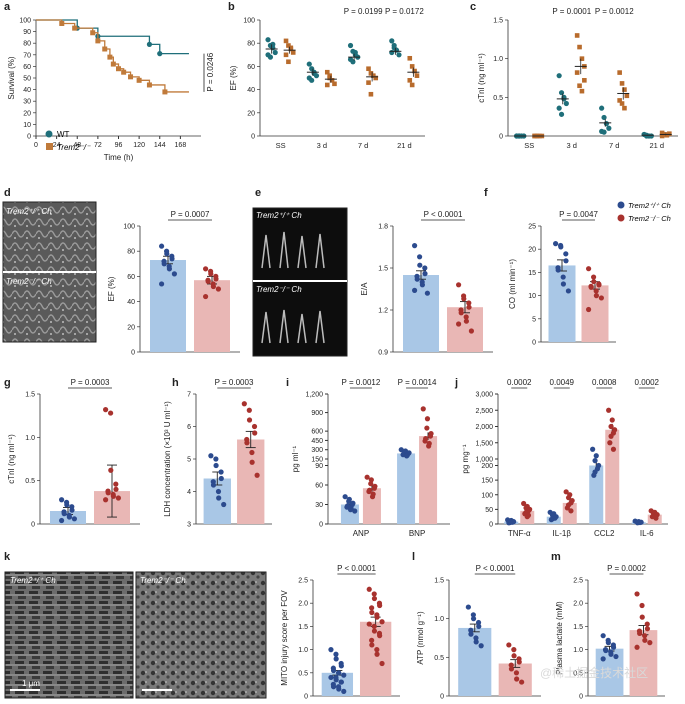  Describe the element at coordinates (131, 252) in the screenshot. I see `d-ytick-label: 80` at that location.